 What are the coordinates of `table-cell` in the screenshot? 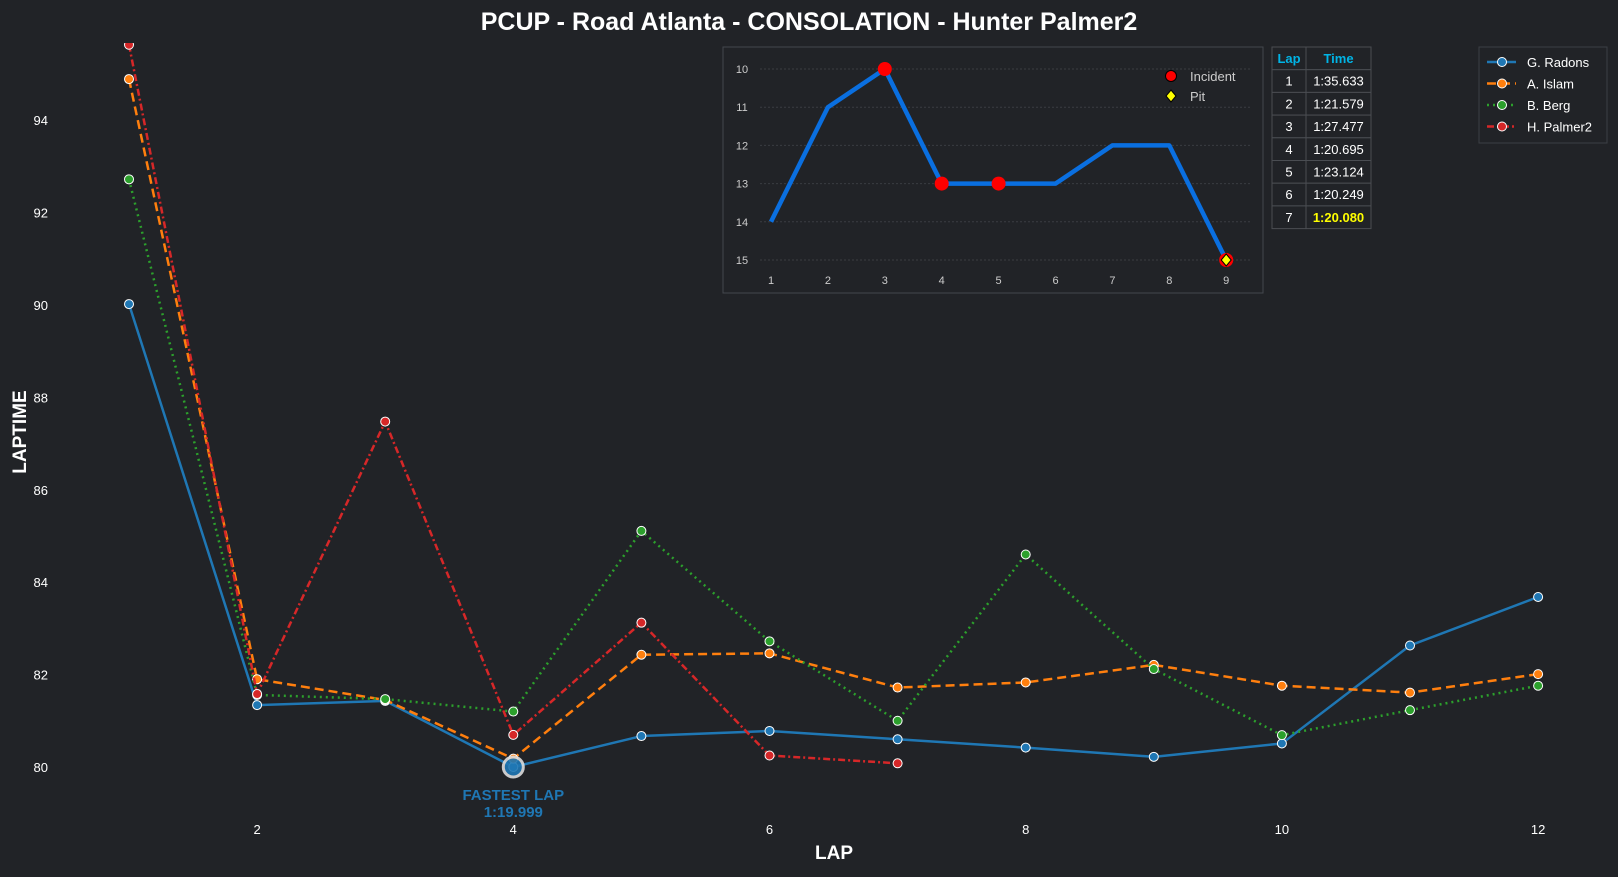 It's located at (1338, 217).